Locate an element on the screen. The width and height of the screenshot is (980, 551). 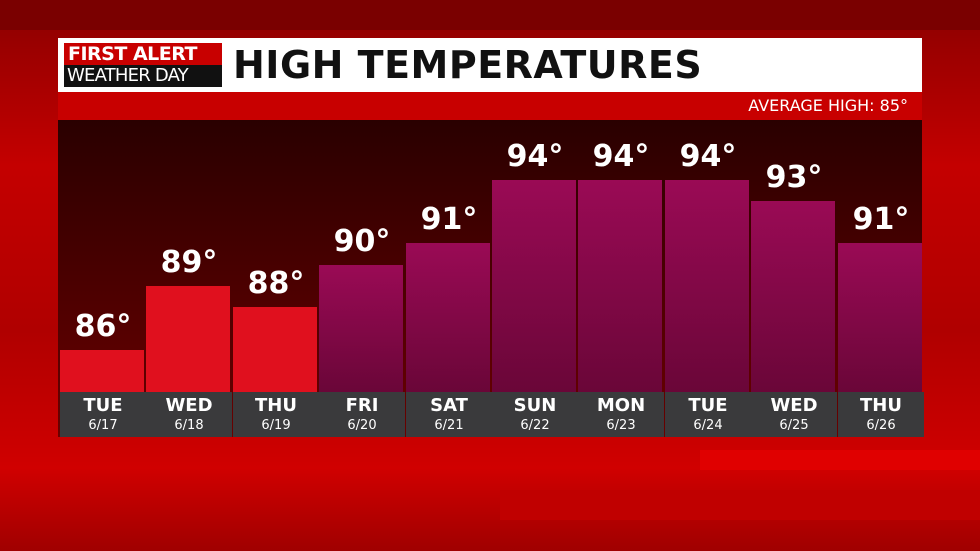
day-date: 6/22 is located at coordinates (535, 425).